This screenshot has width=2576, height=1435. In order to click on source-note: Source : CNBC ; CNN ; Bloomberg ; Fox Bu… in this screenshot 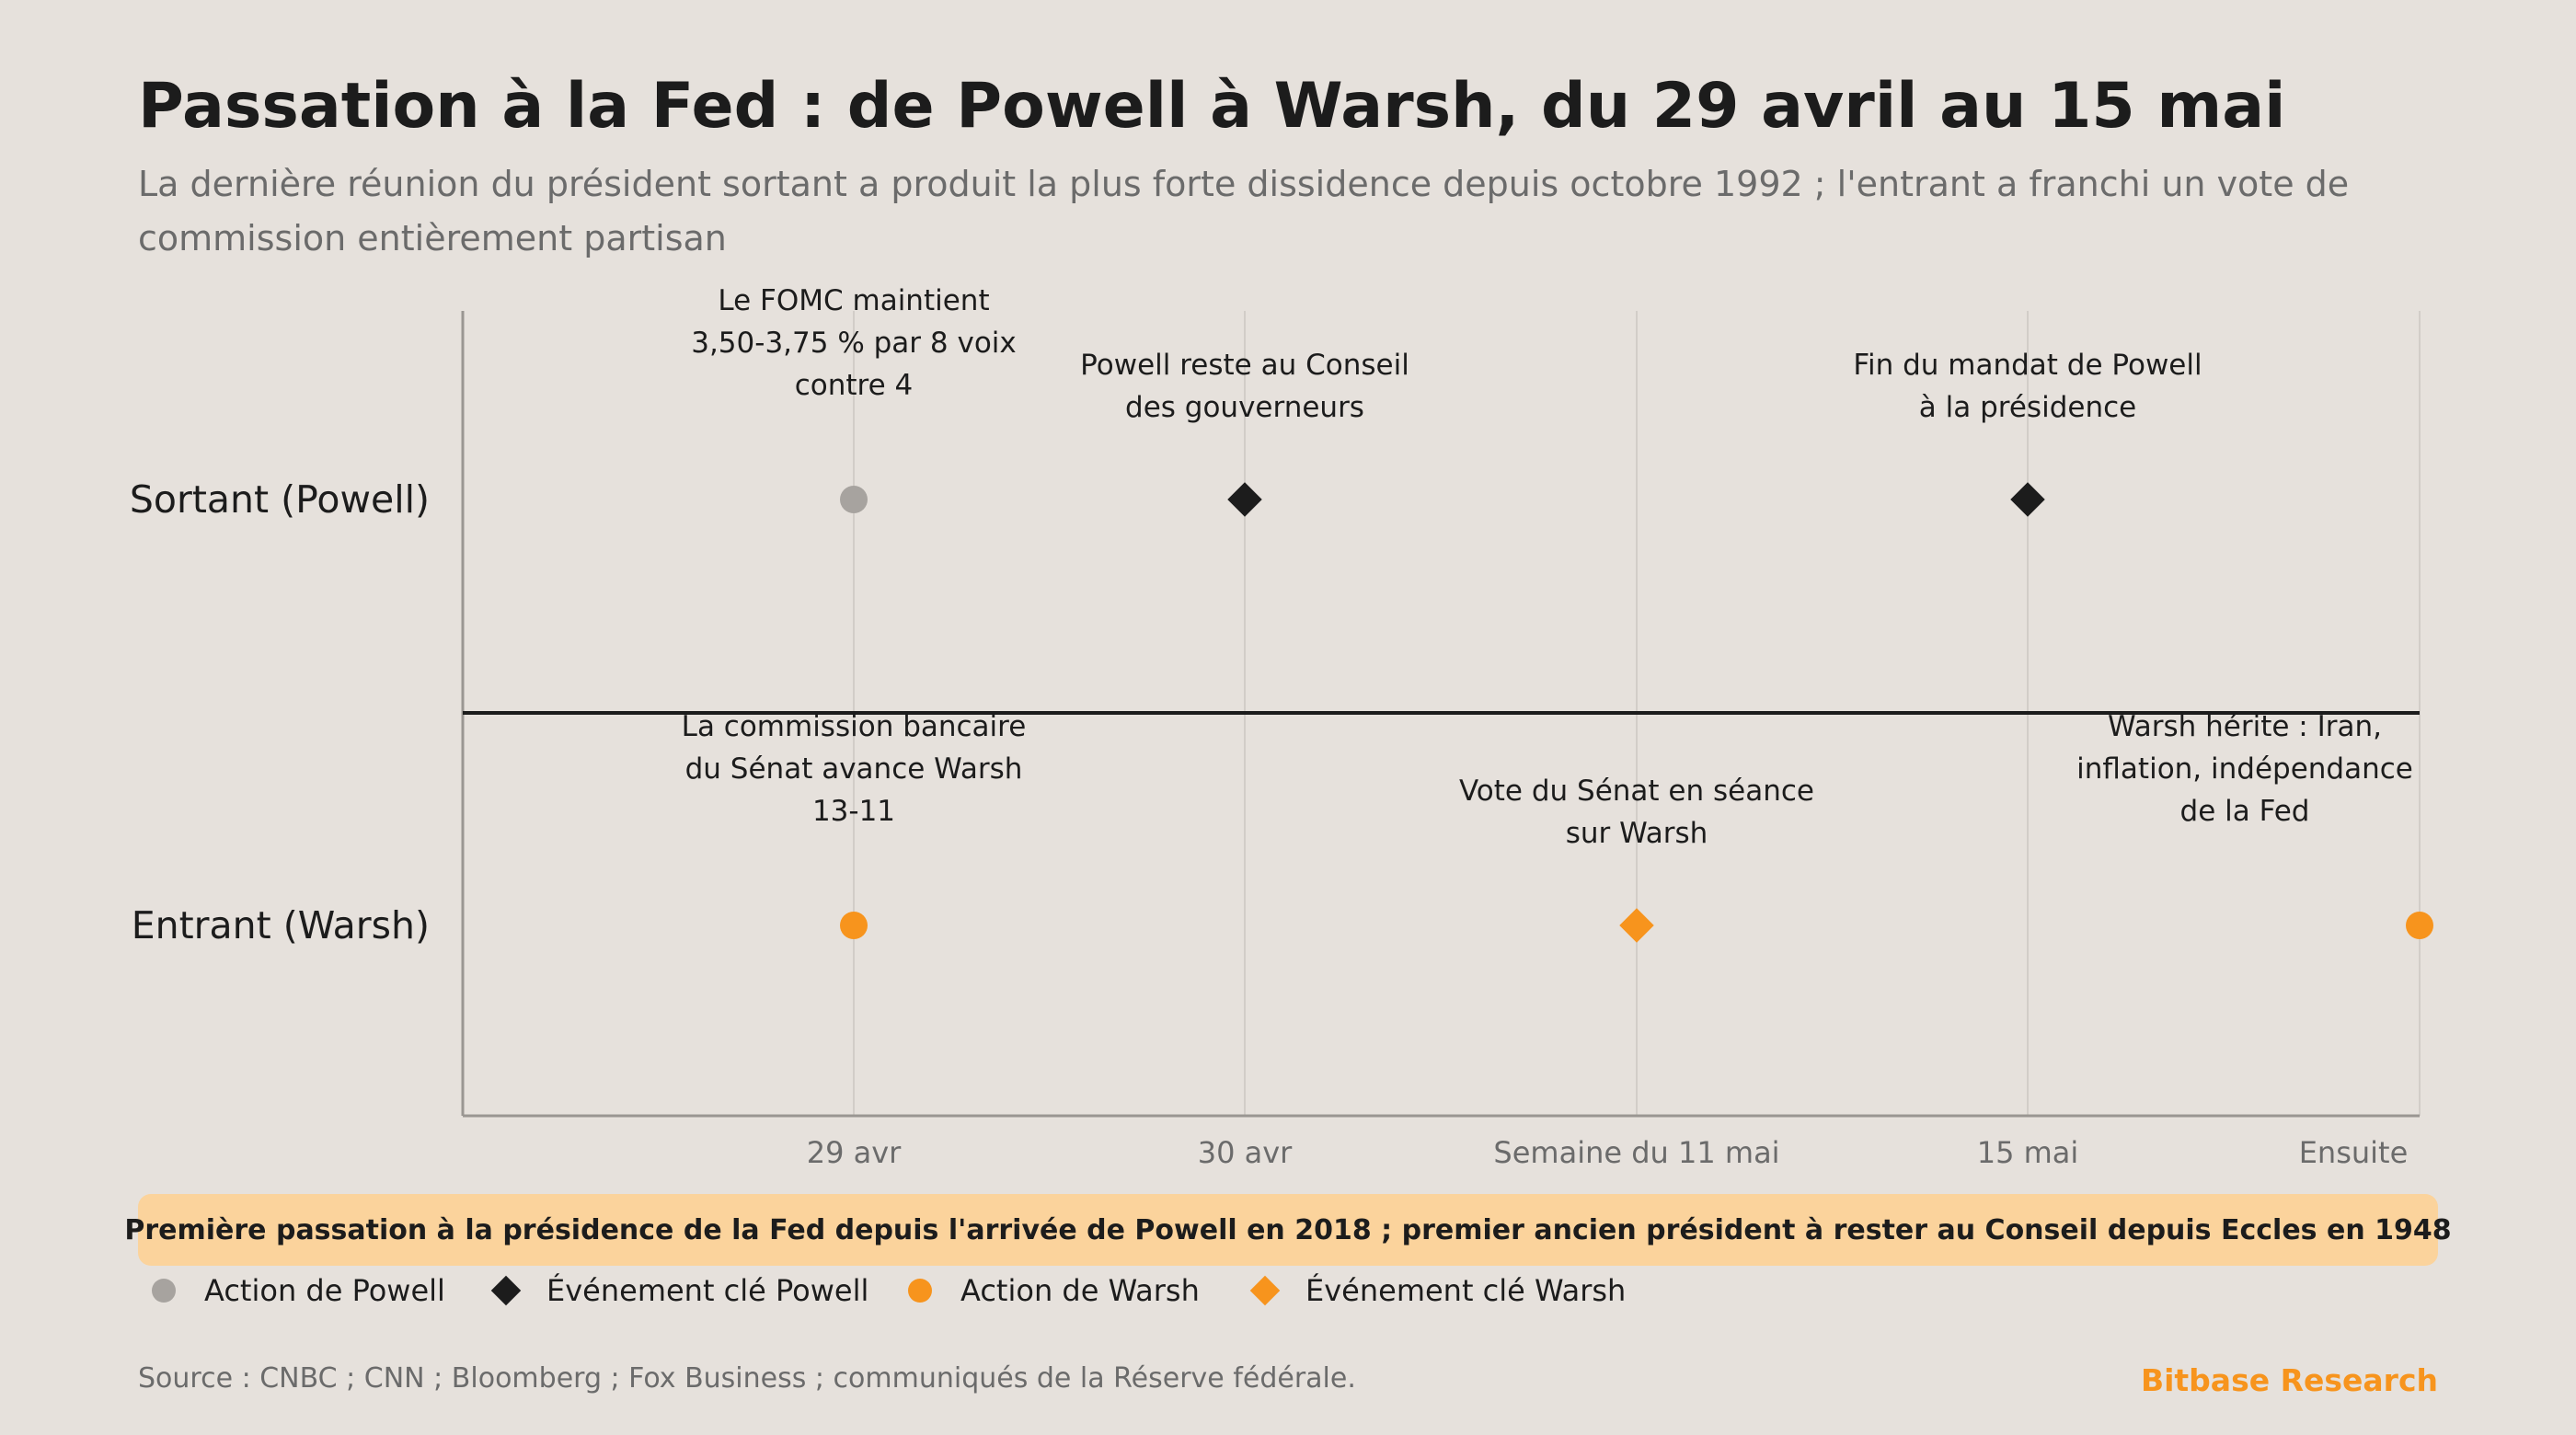, I will do `click(747, 1378)`.